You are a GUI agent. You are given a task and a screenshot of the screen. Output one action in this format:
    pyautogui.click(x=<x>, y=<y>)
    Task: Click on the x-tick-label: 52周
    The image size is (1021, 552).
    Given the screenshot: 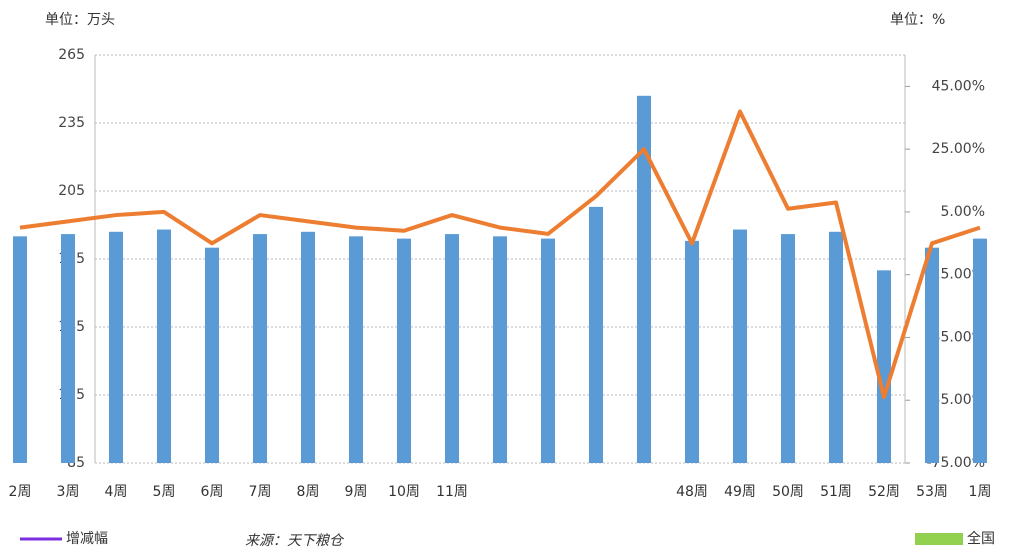 What is the action you would take?
    pyautogui.click(x=884, y=492)
    